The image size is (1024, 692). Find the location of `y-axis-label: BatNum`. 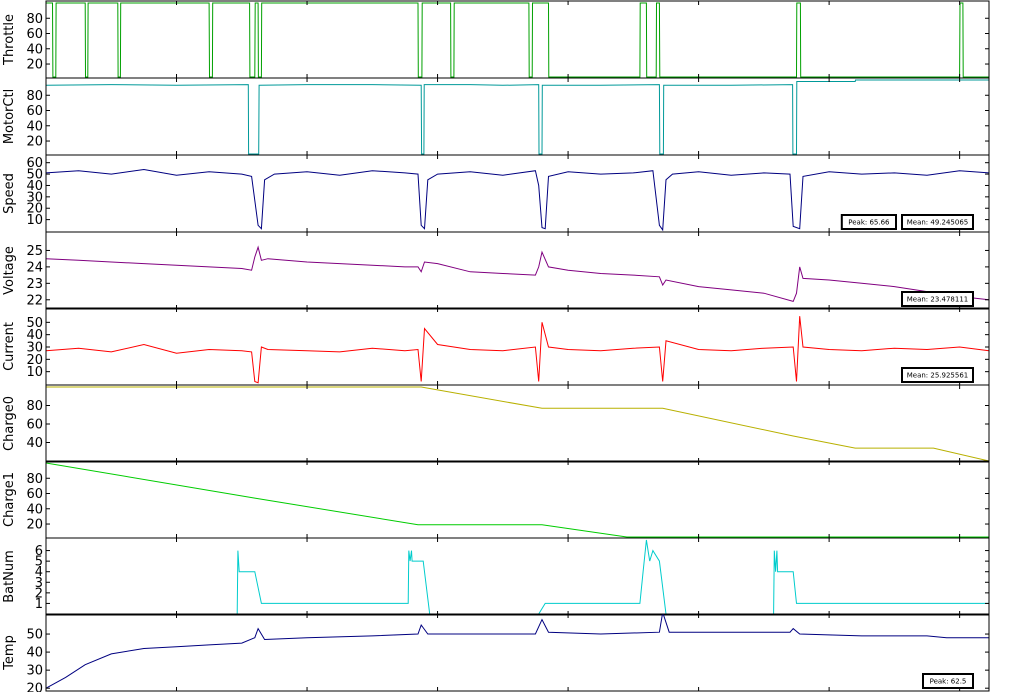

y-axis-label: BatNum is located at coordinates (9, 576).